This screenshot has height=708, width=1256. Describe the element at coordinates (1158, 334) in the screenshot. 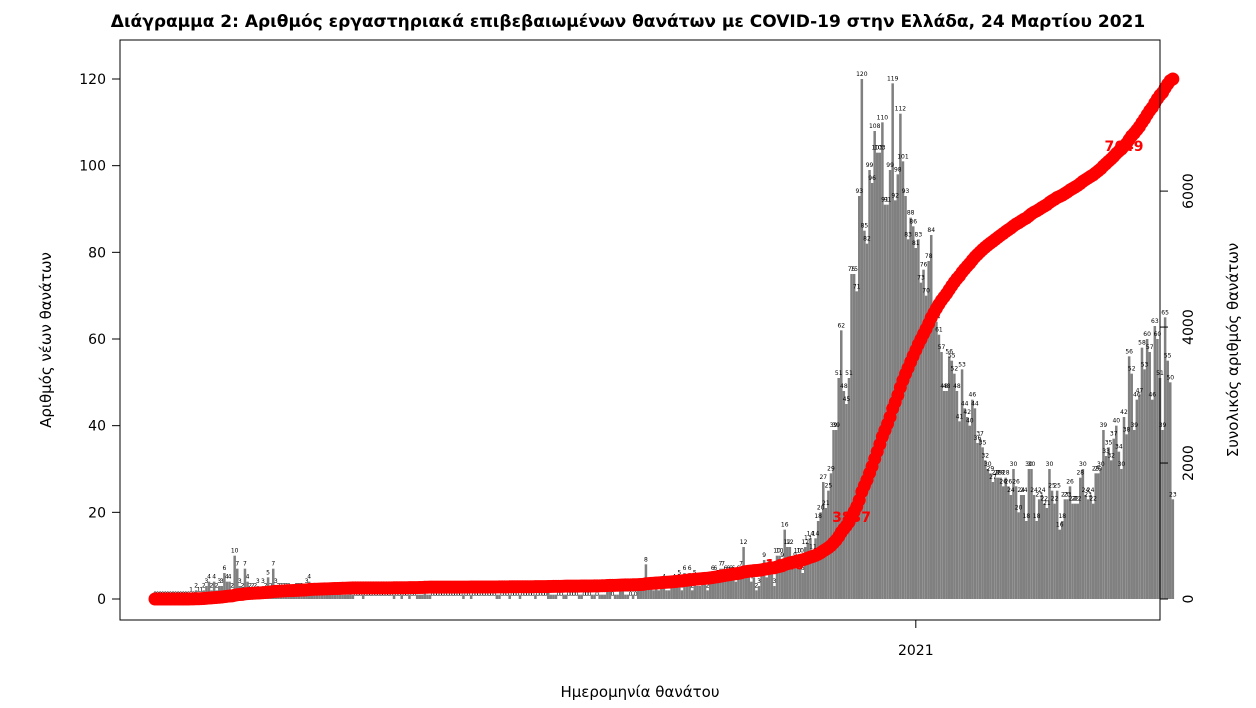

I see `bar-value-label: 60` at that location.